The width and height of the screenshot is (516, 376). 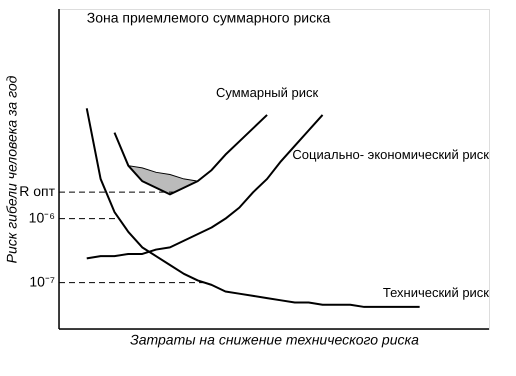 What do you see at coordinates (391, 154) in the screenshot?
I see `series-label: Социально- экономический риск` at bounding box center [391, 154].